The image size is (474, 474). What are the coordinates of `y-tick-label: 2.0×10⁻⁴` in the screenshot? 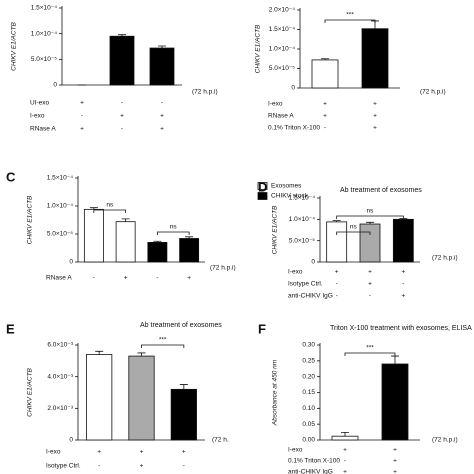 It's located at (282, 10).